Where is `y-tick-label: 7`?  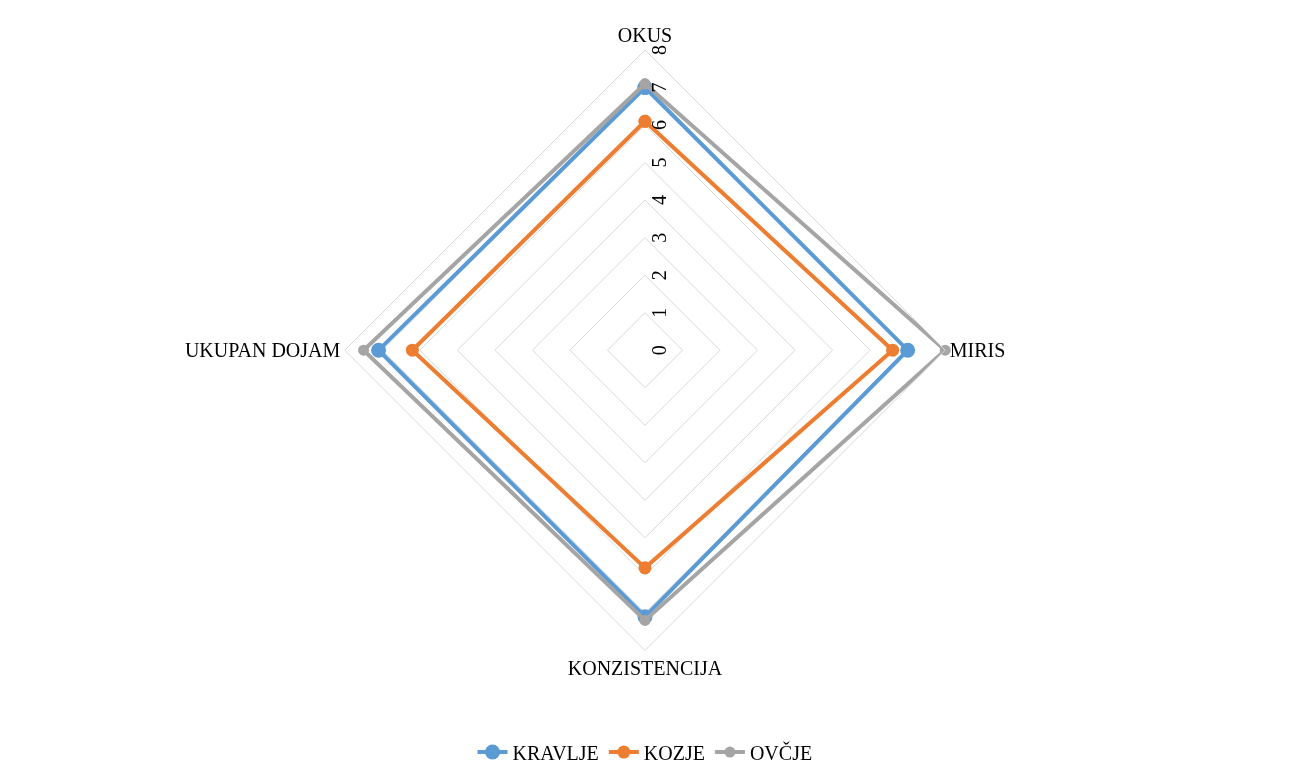
y-tick-label: 7 is located at coordinates (658, 87).